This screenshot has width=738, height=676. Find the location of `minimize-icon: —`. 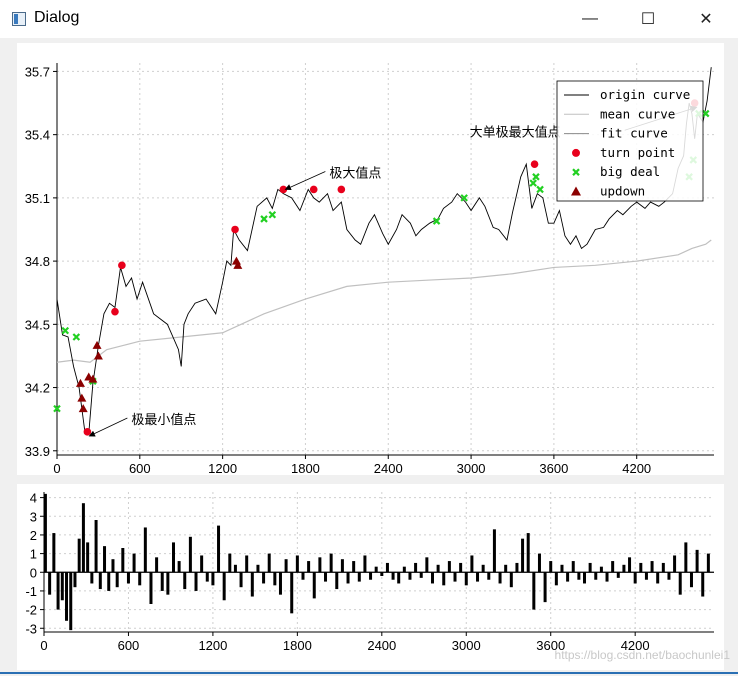

minimize-icon: — is located at coordinates (590, 18).